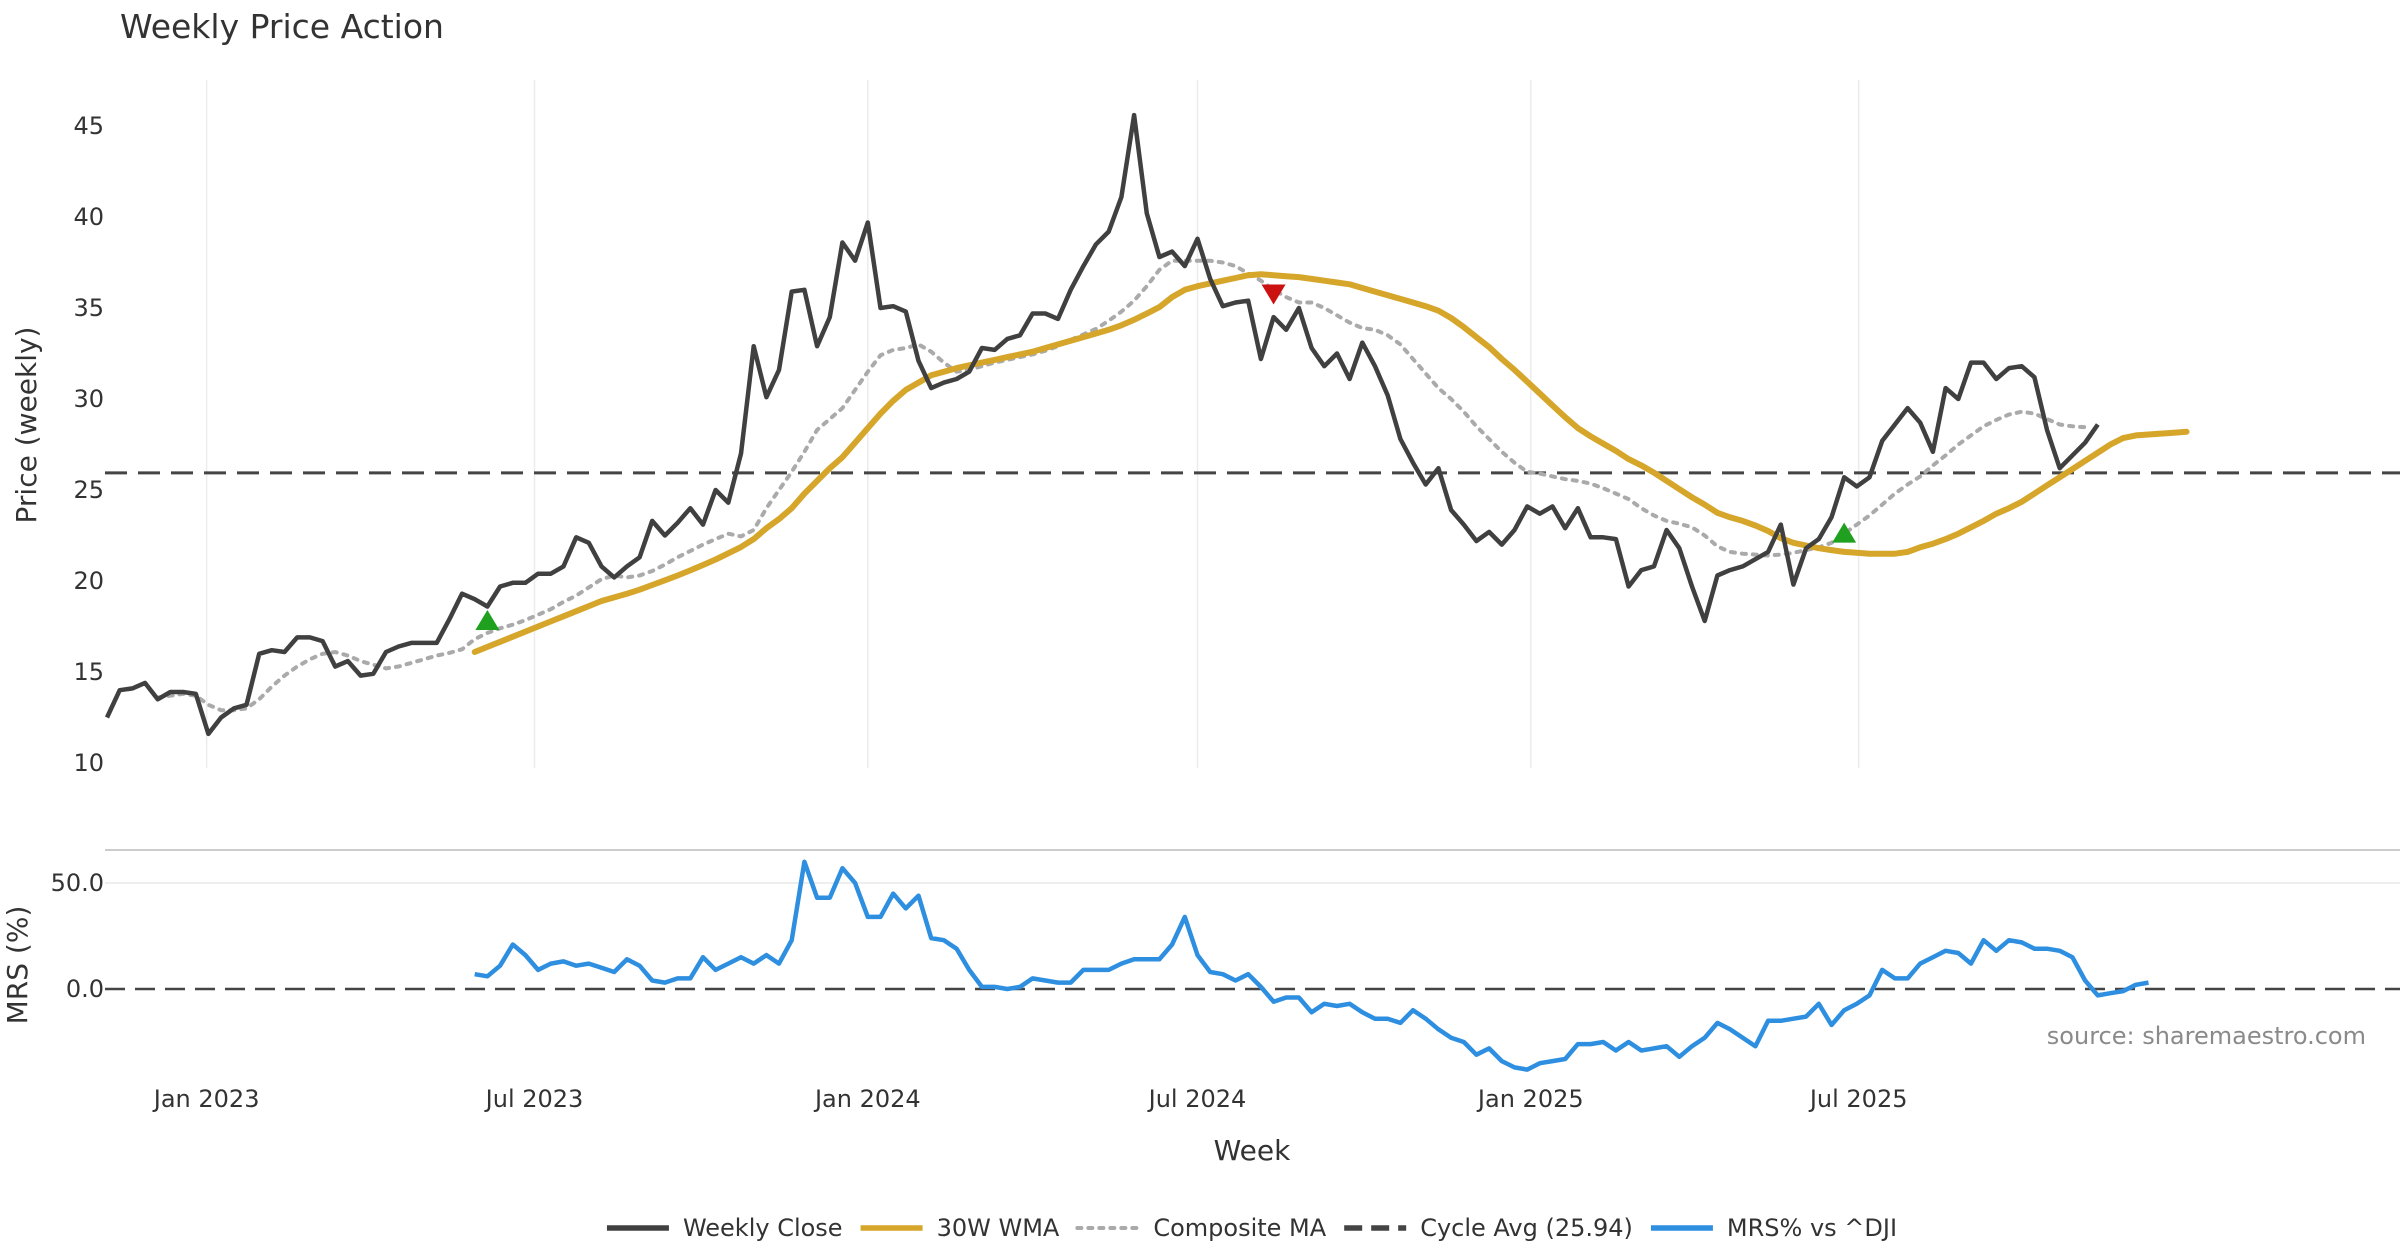 Image resolution: width=2400 pixels, height=1260 pixels. I want to click on price-y-tick-label: 20, so click(88, 581).